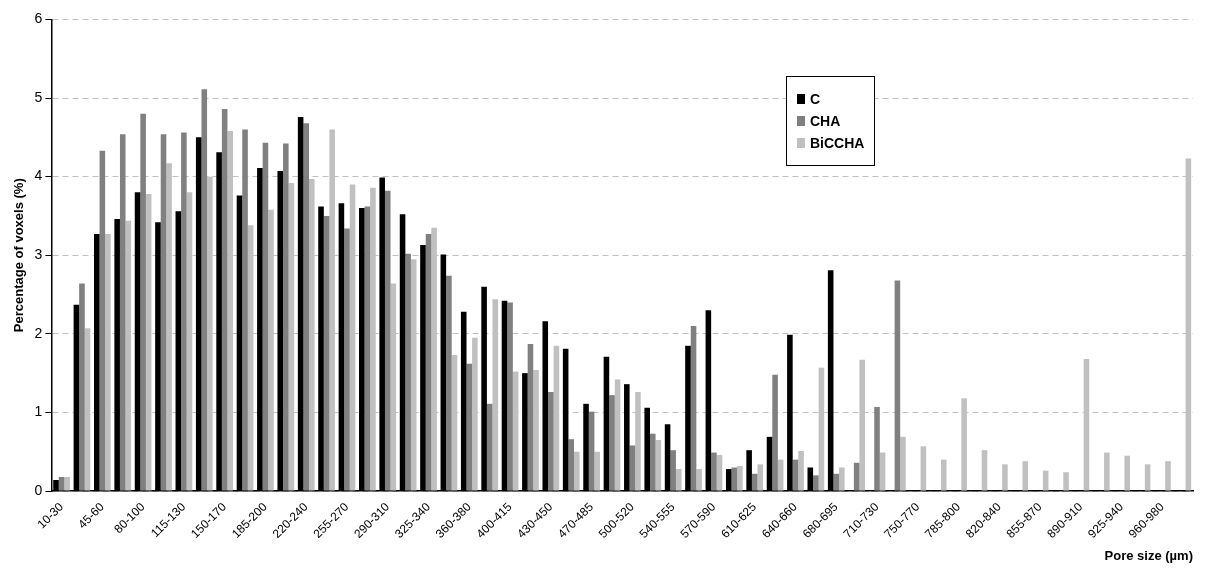 This screenshot has height=576, width=1205. I want to click on y-tick-label: 2, so click(38, 332).